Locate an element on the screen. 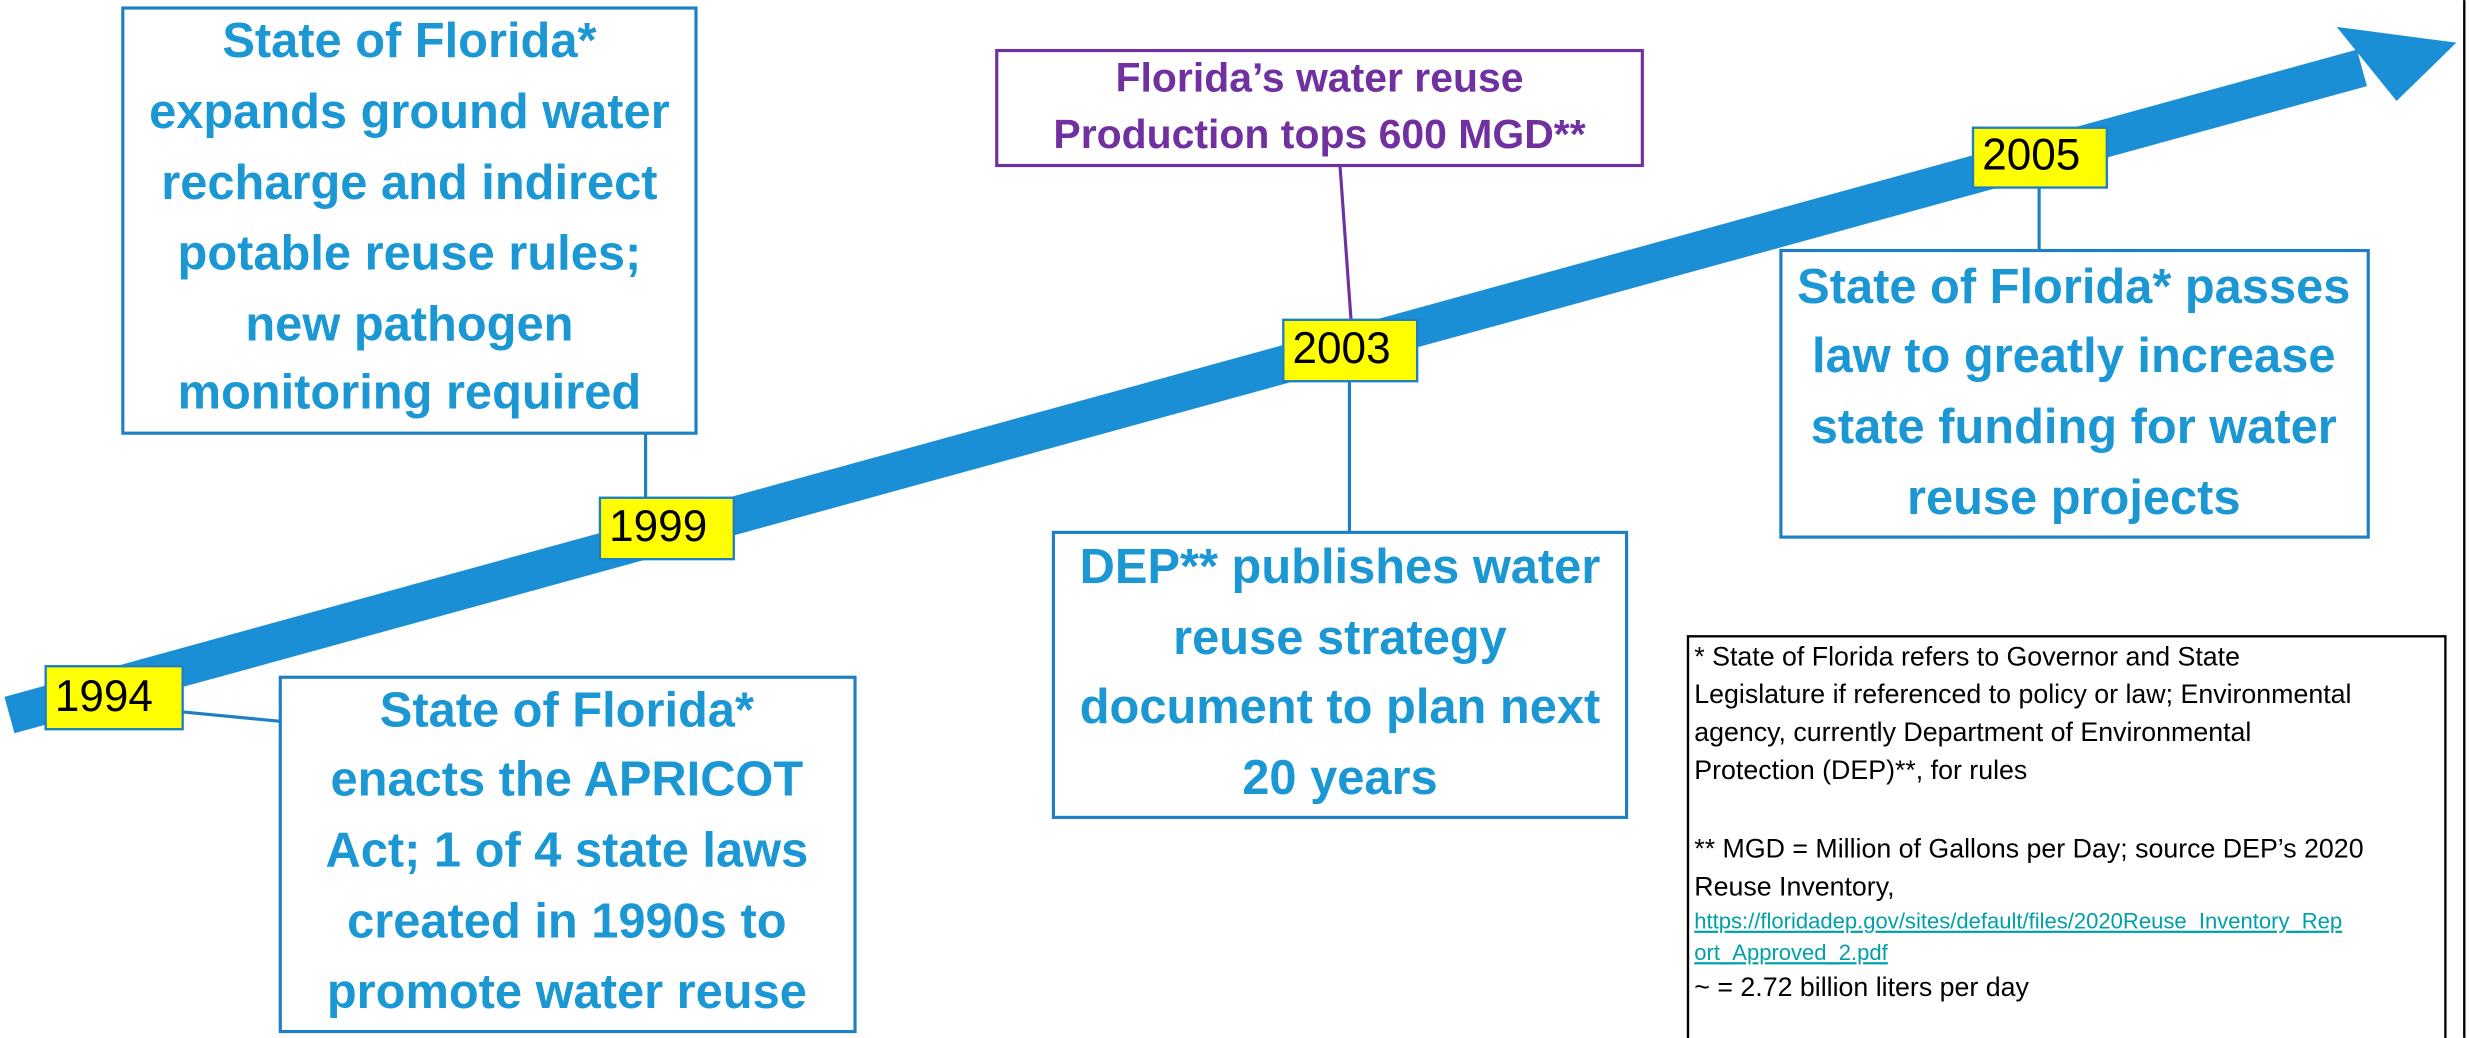 The width and height of the screenshot is (2469, 1038). footnote-box is located at coordinates (2066, 836).